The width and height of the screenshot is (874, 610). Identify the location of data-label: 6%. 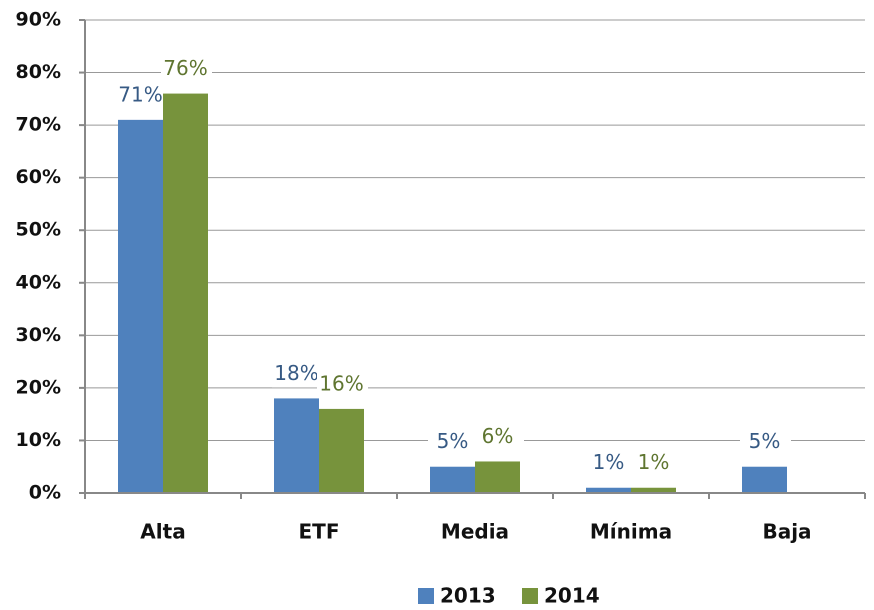
(498, 436).